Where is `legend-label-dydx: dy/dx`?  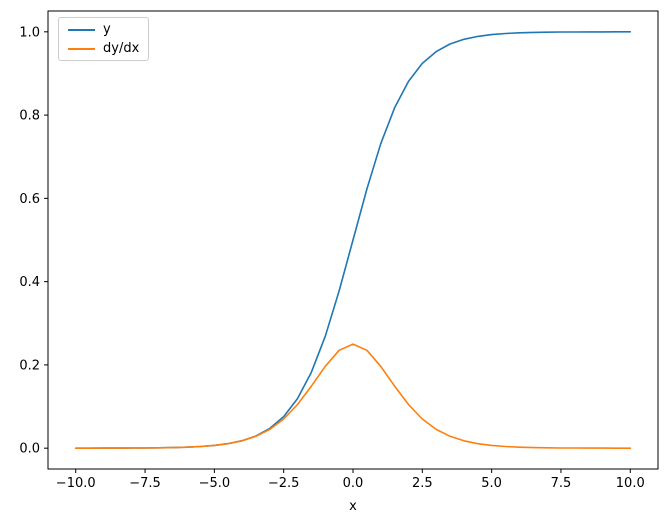 legend-label-dydx: dy/dx is located at coordinates (121, 48).